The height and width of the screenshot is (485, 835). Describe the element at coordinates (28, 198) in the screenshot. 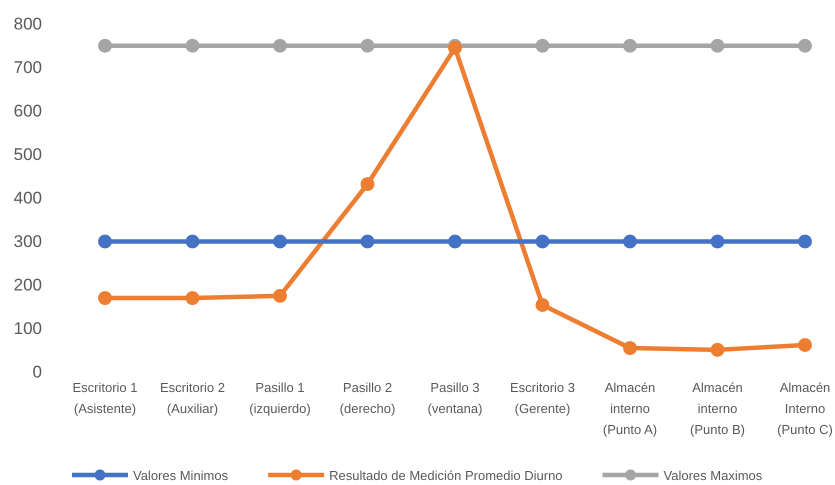

I see `y-tick-label: 400` at that location.